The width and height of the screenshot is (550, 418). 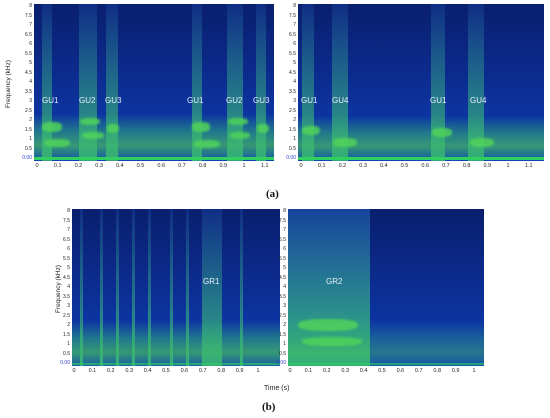 What do you see at coordinates (8, 83) in the screenshot?
I see `y-axis-title-a: Frequency (kHz)` at bounding box center [8, 83].